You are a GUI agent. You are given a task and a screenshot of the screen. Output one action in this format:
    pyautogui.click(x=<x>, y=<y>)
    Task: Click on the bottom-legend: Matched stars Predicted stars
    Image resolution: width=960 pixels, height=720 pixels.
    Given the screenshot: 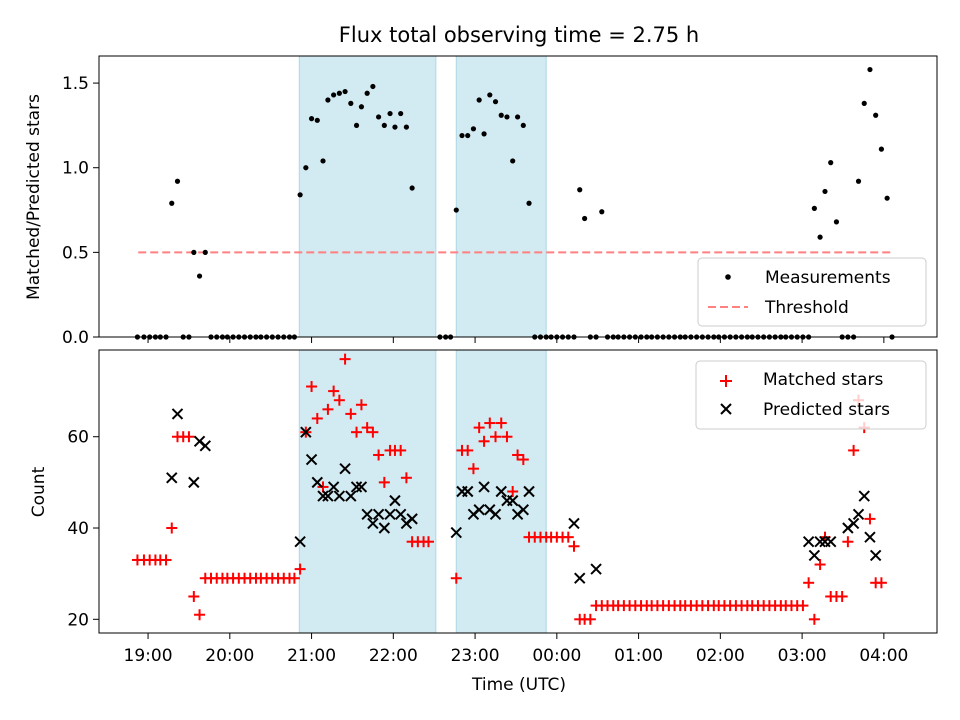 What is the action you would take?
    pyautogui.click(x=811, y=395)
    